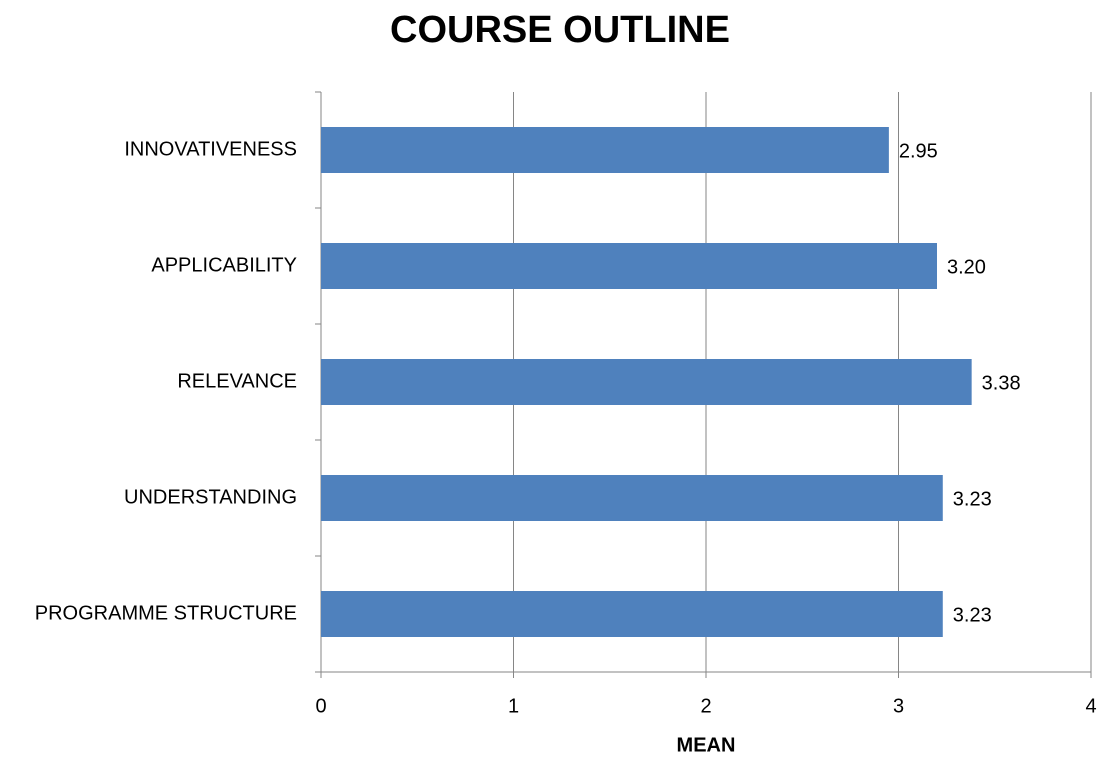 Image resolution: width=1102 pixels, height=758 pixels. I want to click on y-tick-label: APPLICABILITY, so click(224, 265).